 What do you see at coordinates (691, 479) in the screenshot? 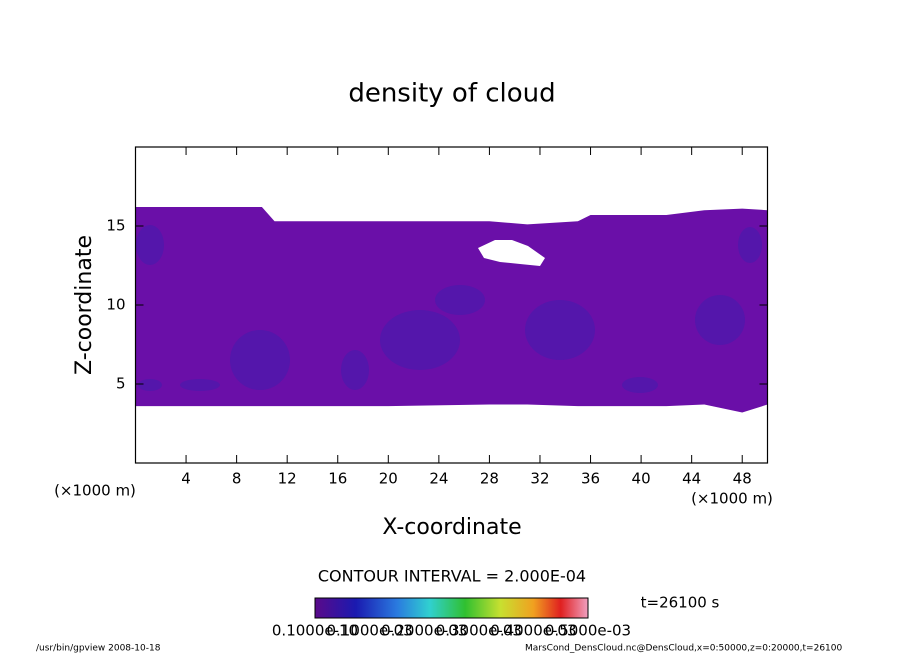
I see `x-tick-label: 44` at bounding box center [691, 479].